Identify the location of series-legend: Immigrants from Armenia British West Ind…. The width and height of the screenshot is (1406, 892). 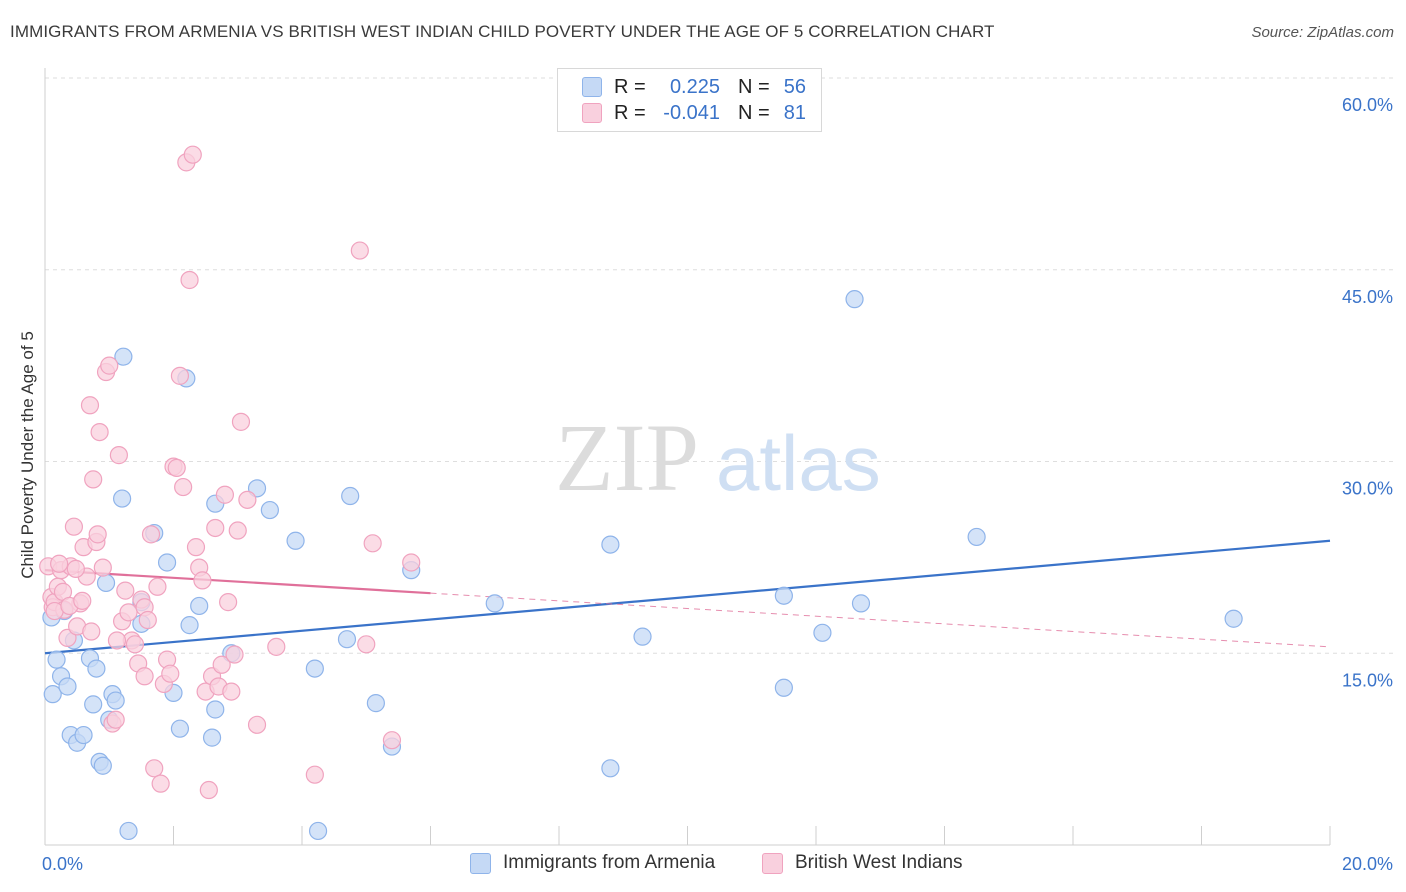
(703, 864).